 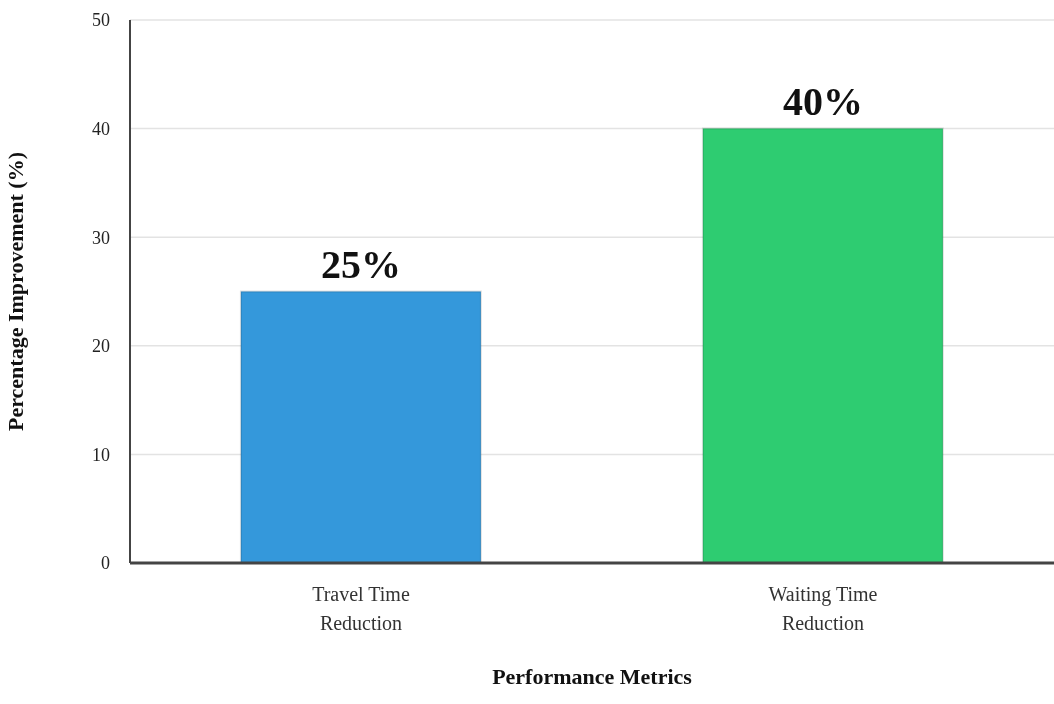 I want to click on y-axis-title: Percentage Improvement (%), so click(x=15, y=291).